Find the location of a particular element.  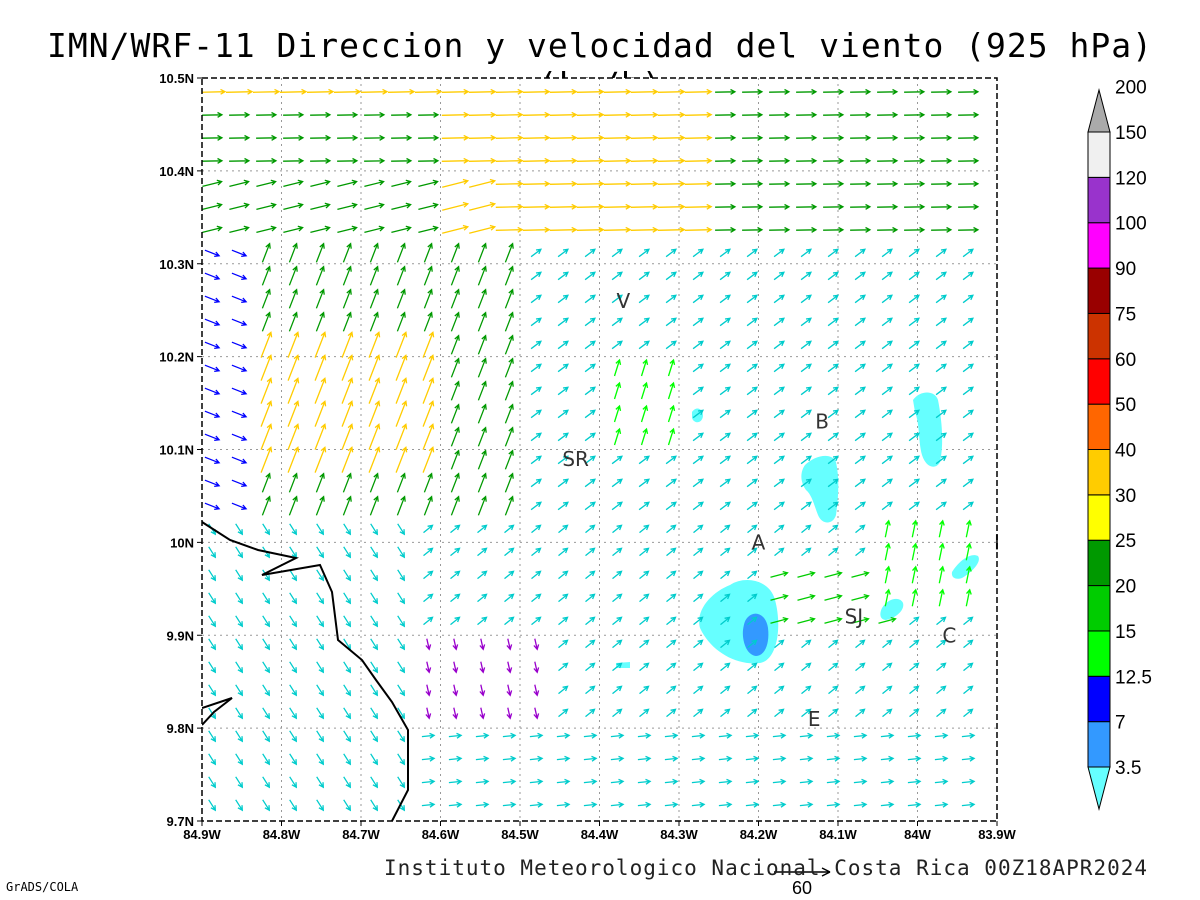

city-label: SR is located at coordinates (575, 459).